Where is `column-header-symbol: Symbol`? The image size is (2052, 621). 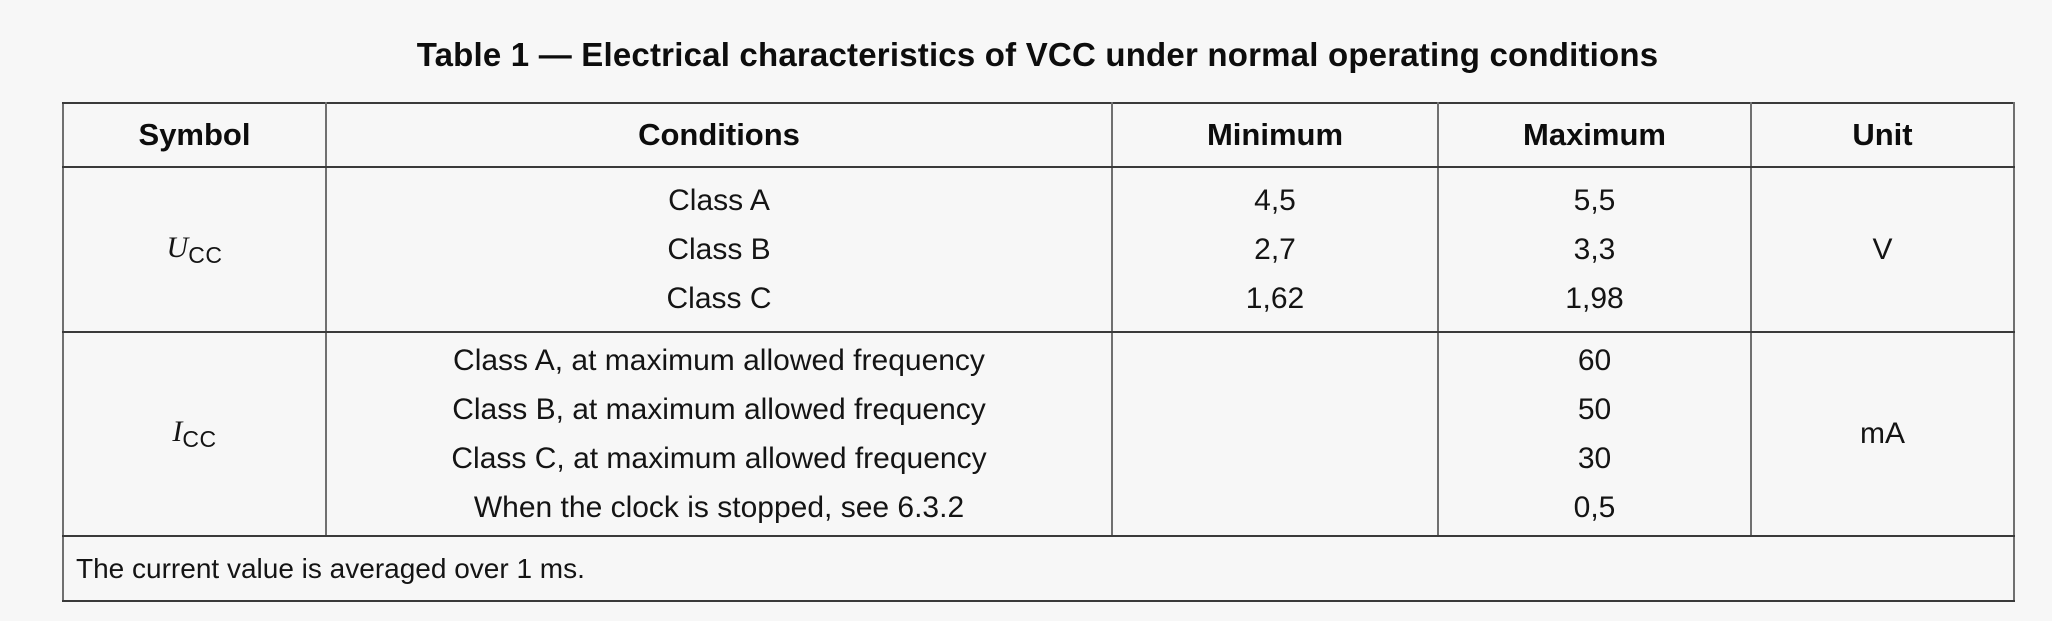
column-header-symbol: Symbol is located at coordinates (194, 135).